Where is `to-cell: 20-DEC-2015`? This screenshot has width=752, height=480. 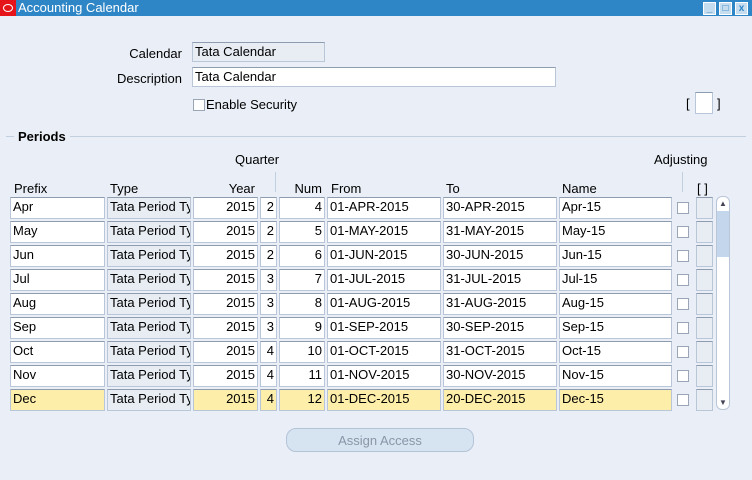 to-cell: 20-DEC-2015 is located at coordinates (500, 400).